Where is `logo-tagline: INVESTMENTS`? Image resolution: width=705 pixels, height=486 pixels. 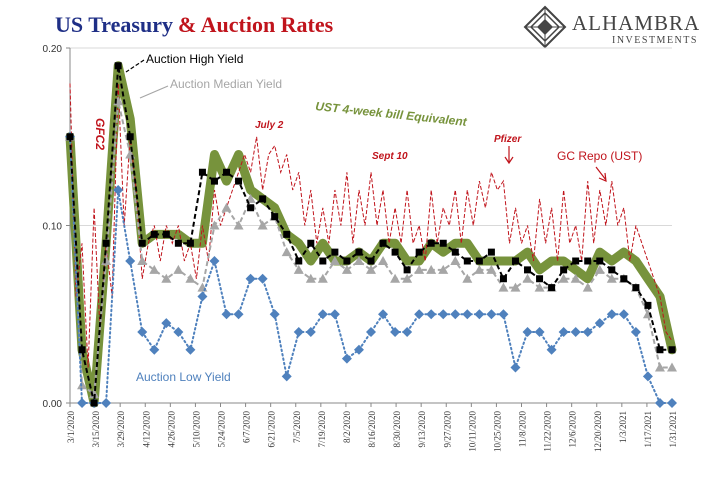 logo-tagline: INVESTMENTS is located at coordinates (655, 40).